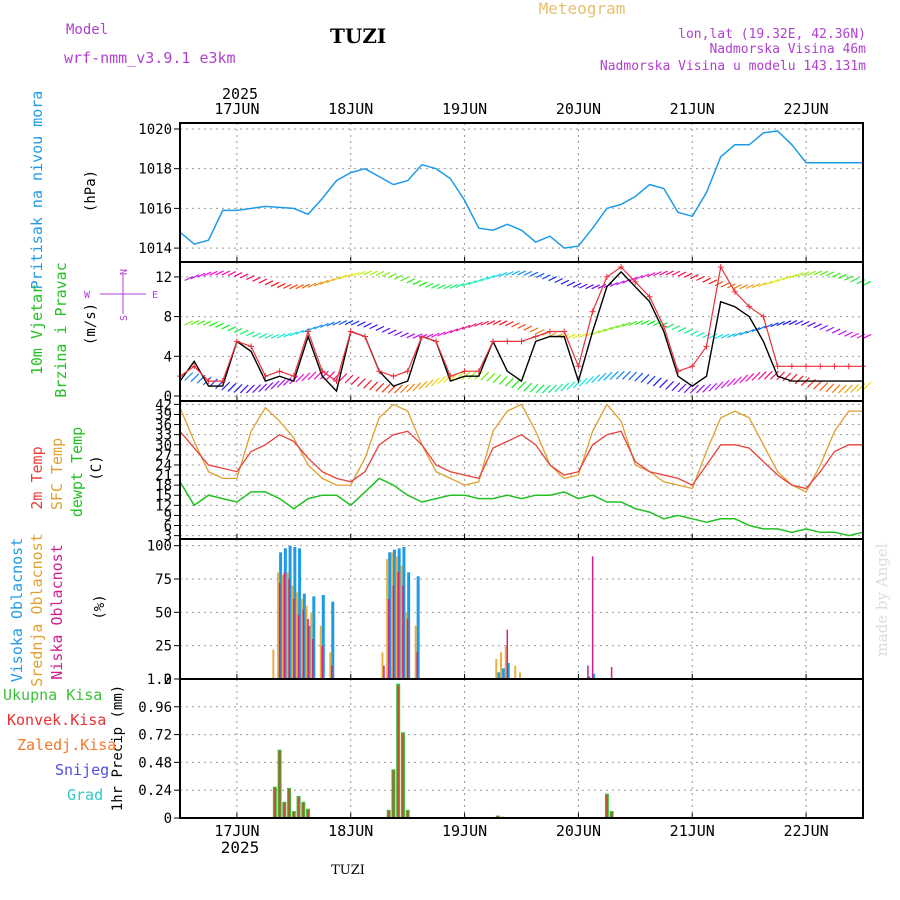 Image resolution: width=900 pixels, height=900 pixels. Describe the element at coordinates (85, 795) in the screenshot. I see `precip-legend-hail: Grad` at that location.